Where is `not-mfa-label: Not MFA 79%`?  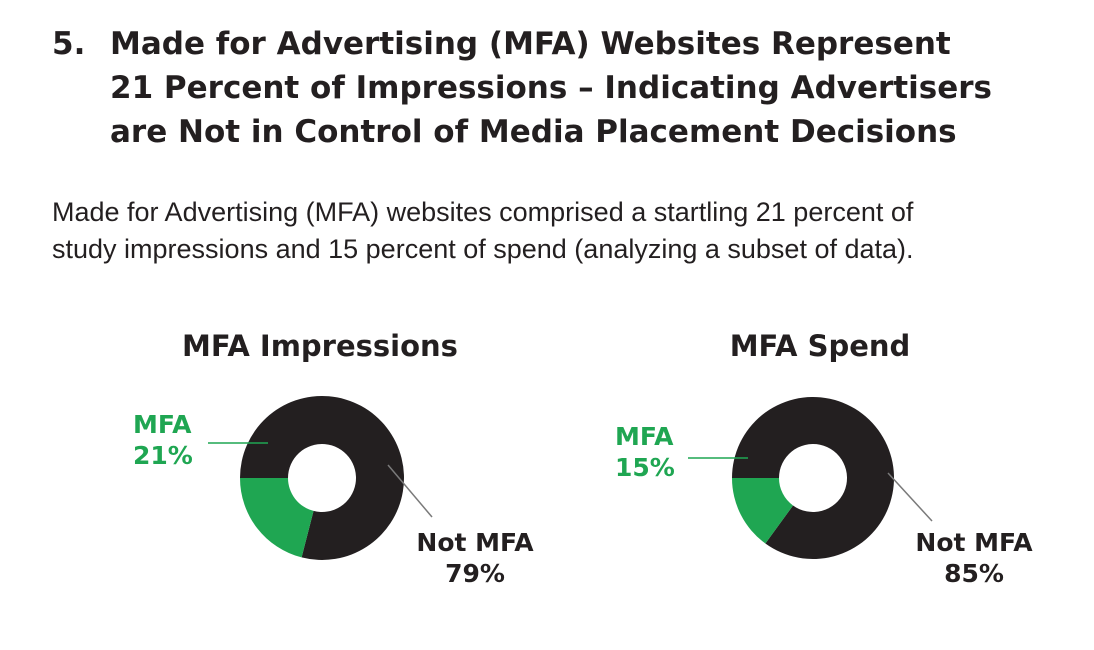 not-mfa-label: Not MFA 79% is located at coordinates (475, 558).